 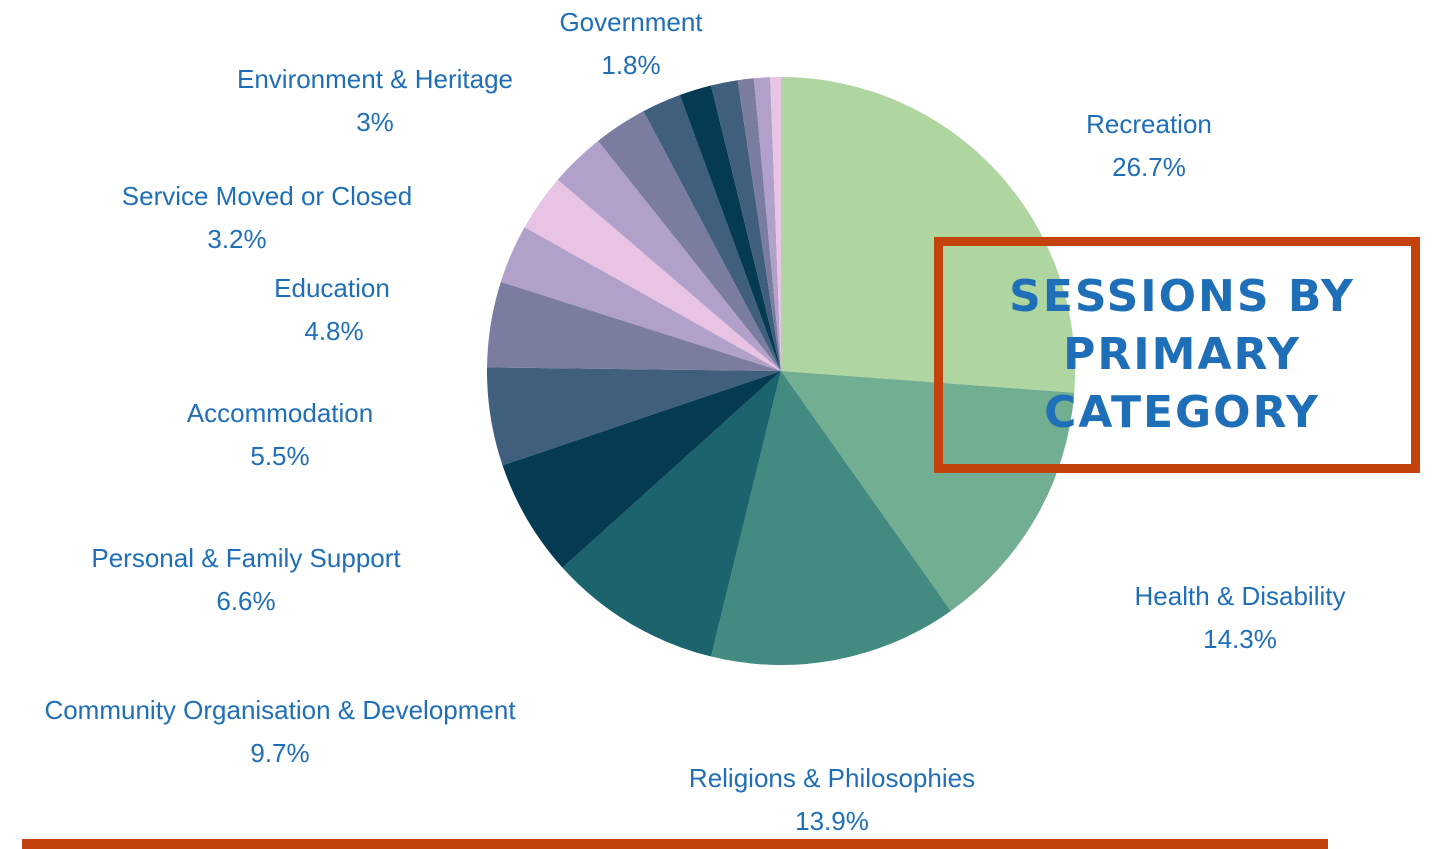 I want to click on label-accommodation: Accommodation 5.5%, so click(x=280, y=435).